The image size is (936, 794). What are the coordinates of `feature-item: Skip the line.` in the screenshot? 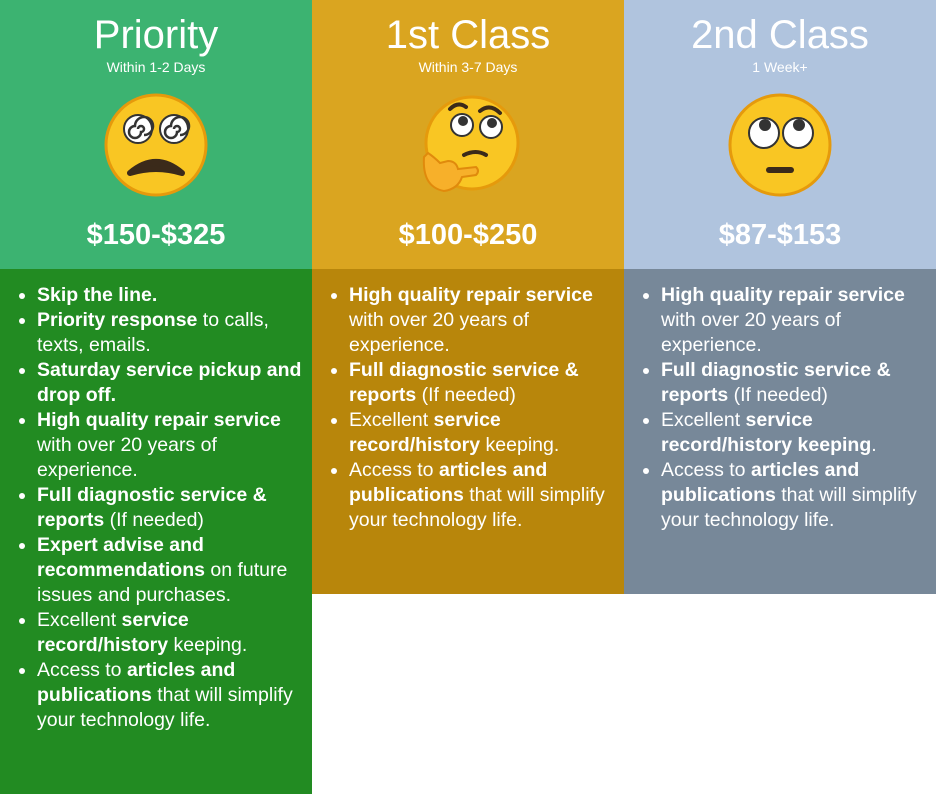 It's located at (169, 295).